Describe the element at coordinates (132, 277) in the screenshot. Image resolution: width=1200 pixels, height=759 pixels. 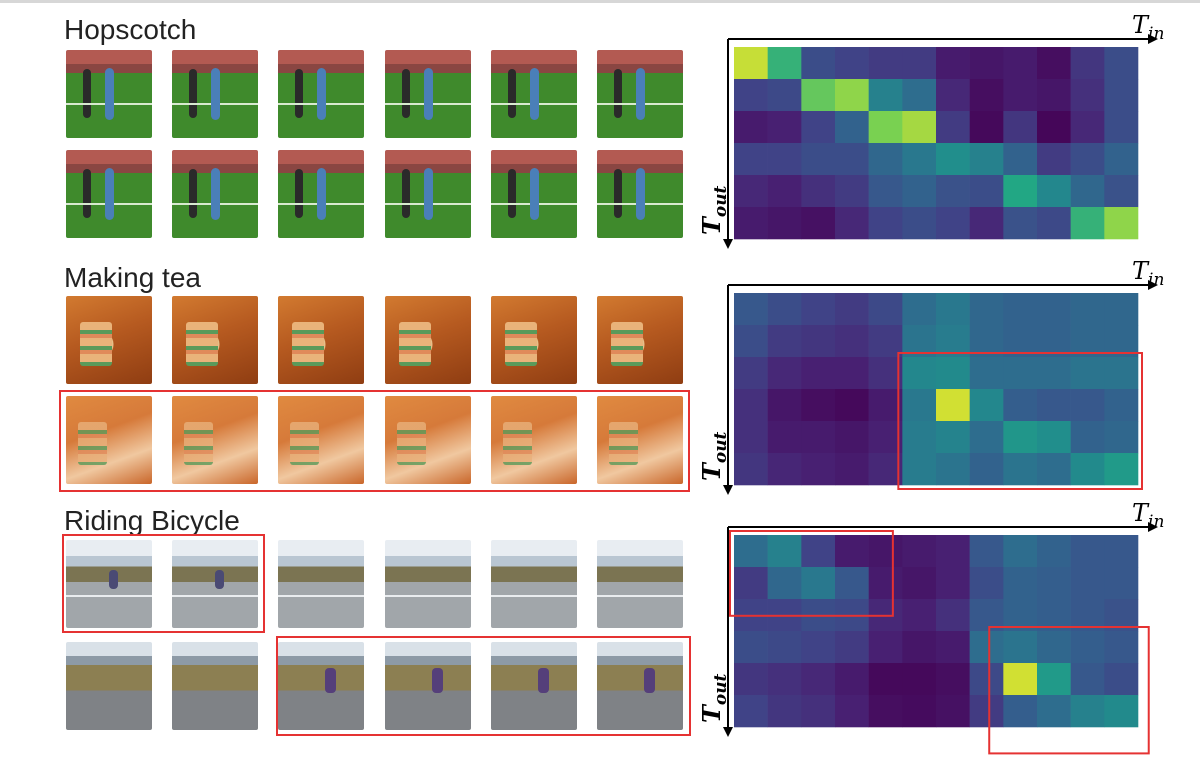
I see `row-title-making-tea: Making tea` at that location.